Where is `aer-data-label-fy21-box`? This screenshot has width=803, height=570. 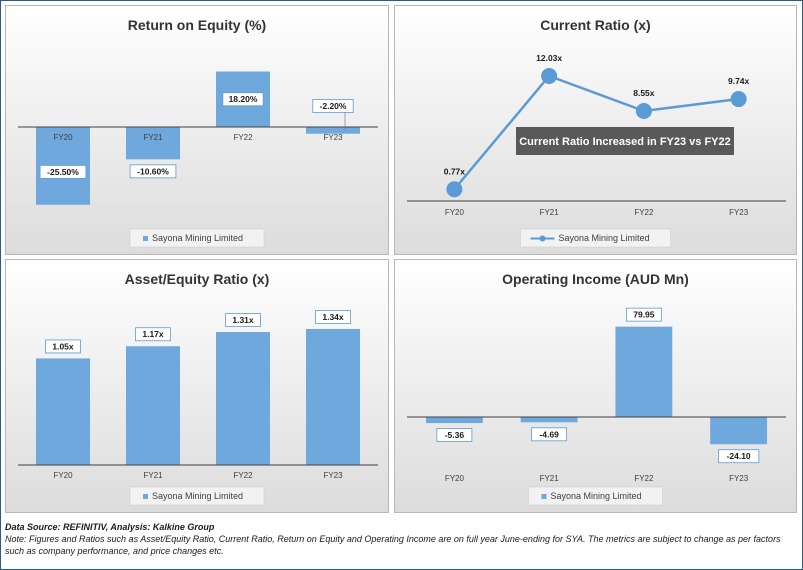
aer-data-label-fy21-box is located at coordinates (153, 334).